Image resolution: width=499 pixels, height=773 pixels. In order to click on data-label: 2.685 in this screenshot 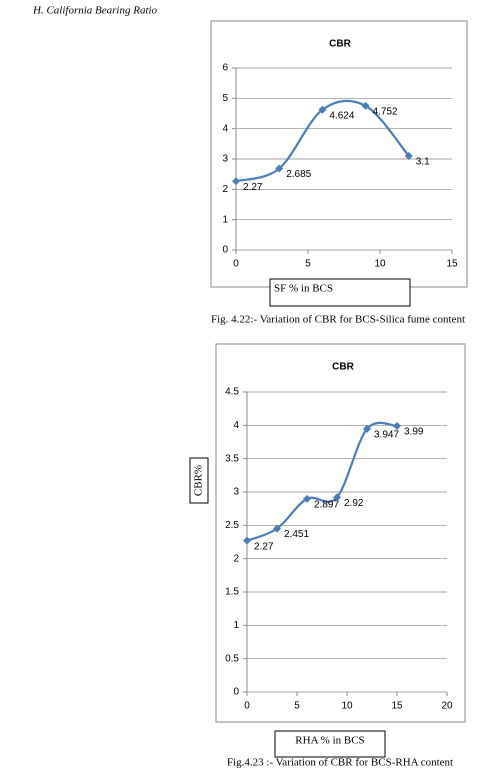, I will do `click(298, 174)`.